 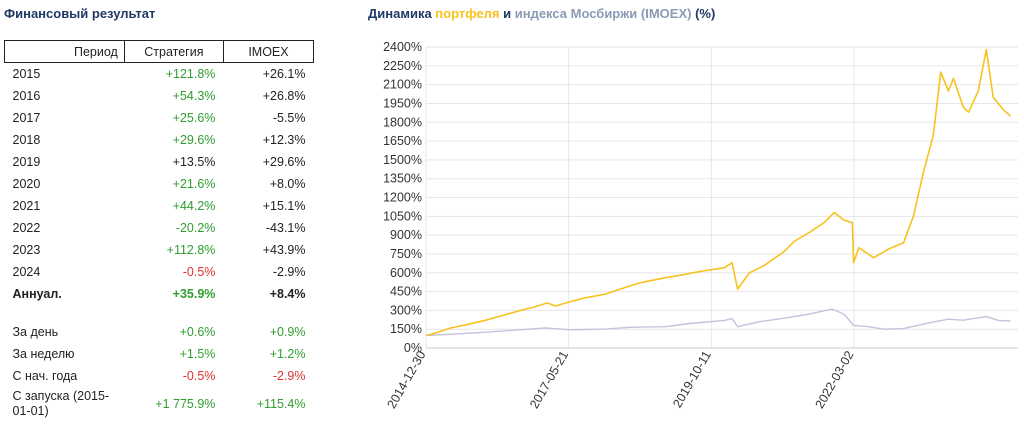 I want to click on y-tick-label: 750%, so click(x=406, y=254).